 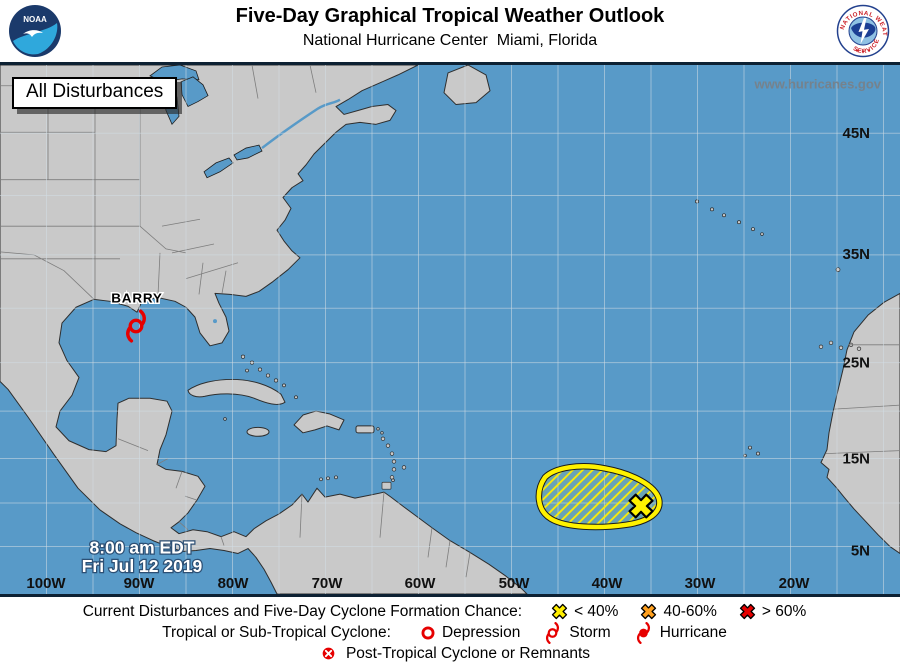 What do you see at coordinates (690, 611) in the screenshot?
I see `legend-item-label: 40-60%` at bounding box center [690, 611].